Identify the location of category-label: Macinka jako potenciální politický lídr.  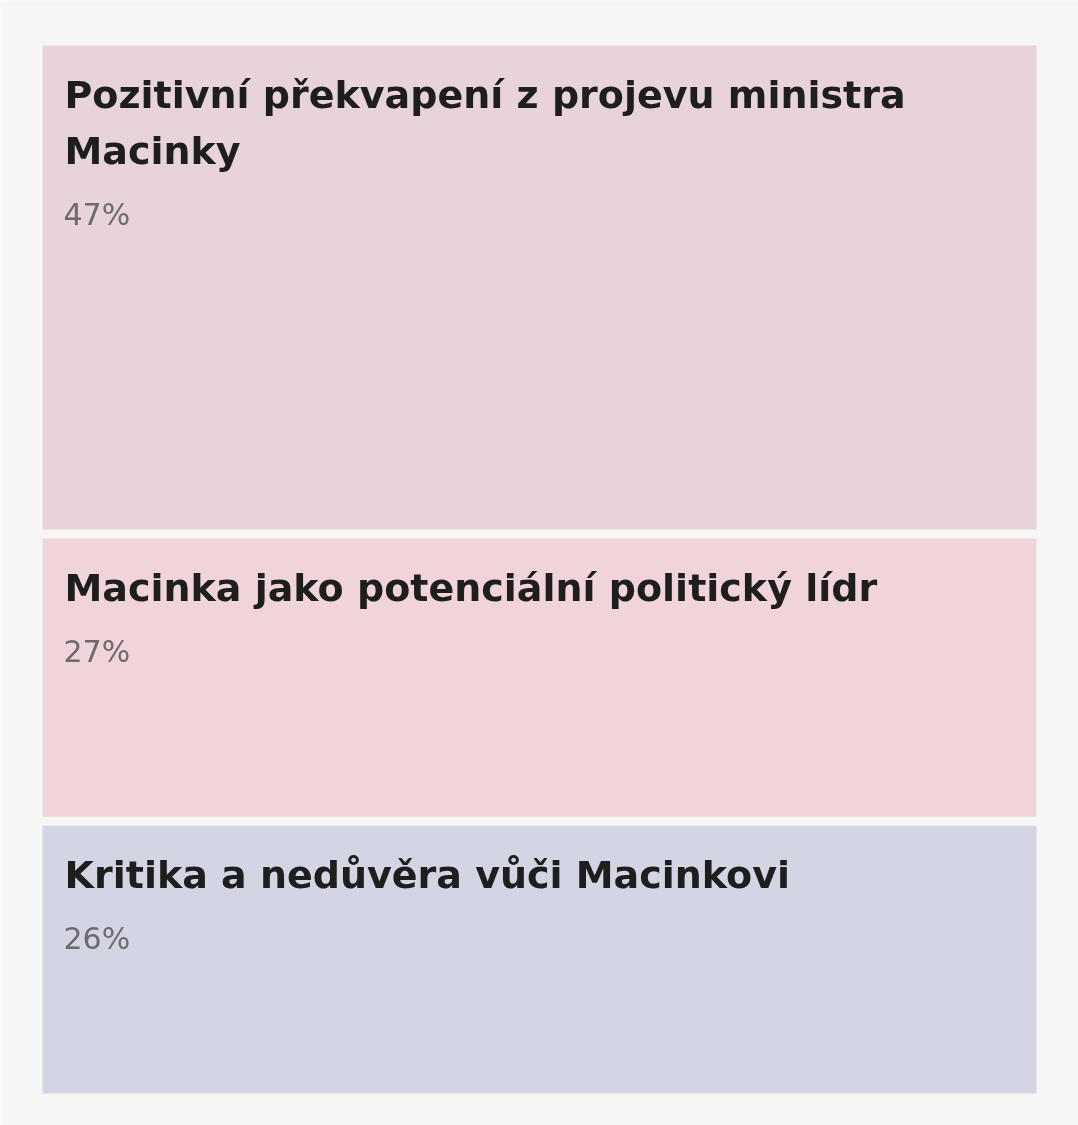
(471, 587).